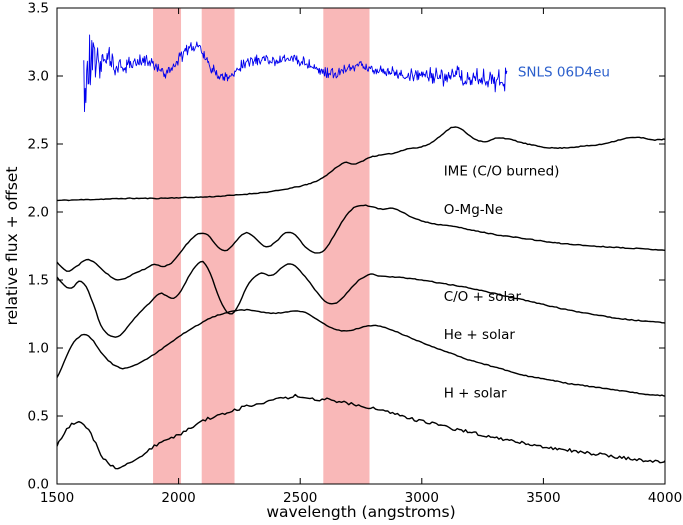 Image resolution: width=683 pixels, height=525 pixels. Describe the element at coordinates (360, 512) in the screenshot. I see `x-axis-label: wavelength (angstroms)` at that location.